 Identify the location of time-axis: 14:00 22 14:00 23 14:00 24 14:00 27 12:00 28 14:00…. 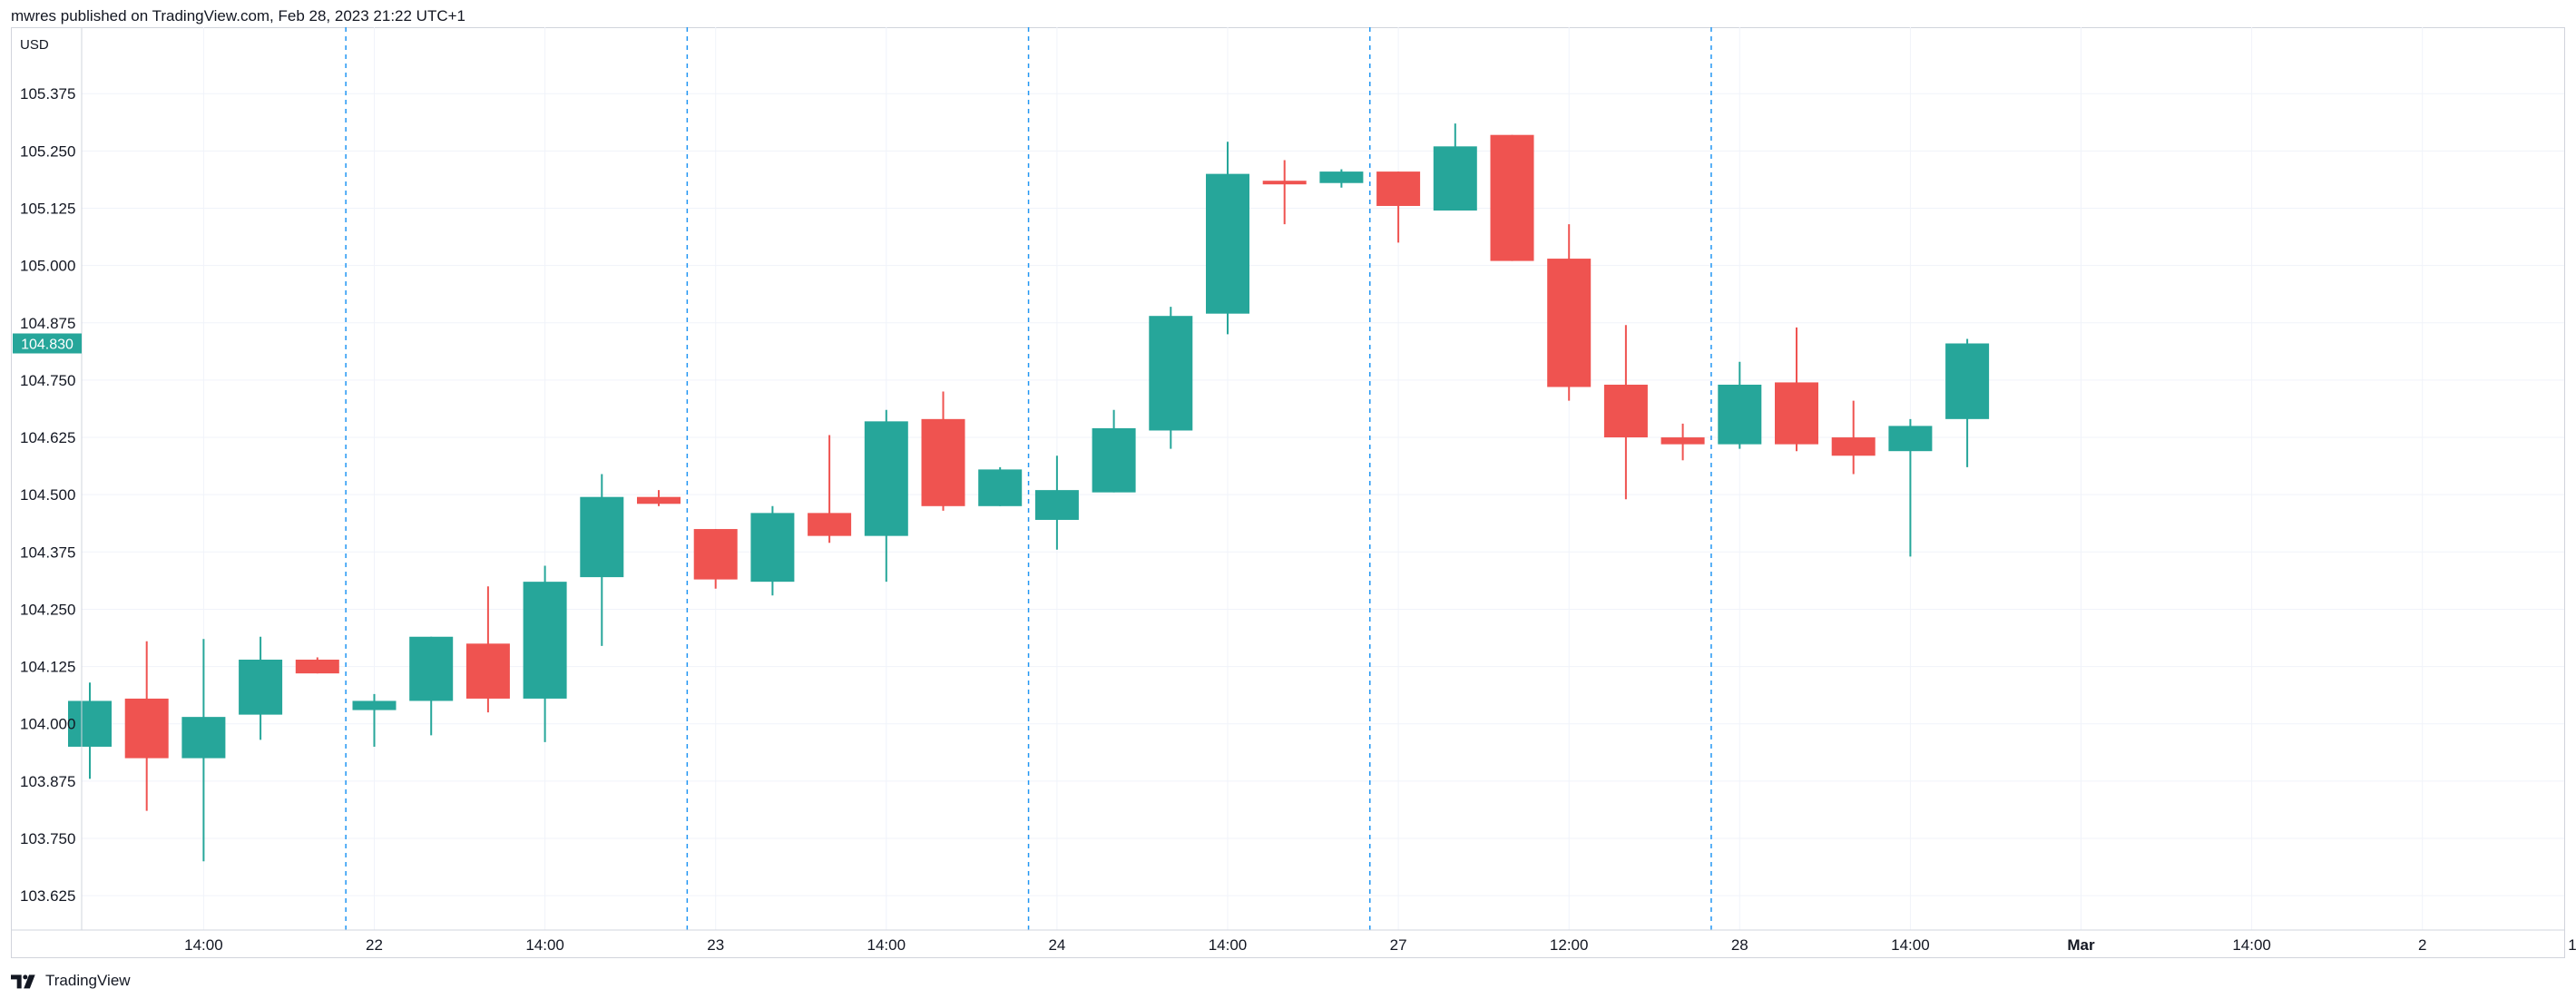
(1380, 945).